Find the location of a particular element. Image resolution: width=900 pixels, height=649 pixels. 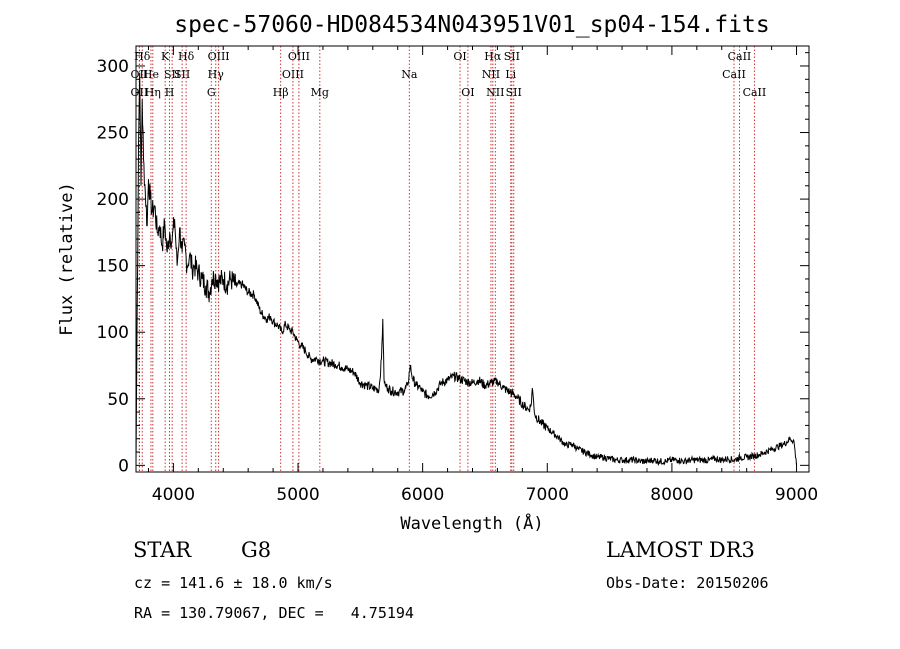

line-marker-label: He is located at coordinates (151, 74).